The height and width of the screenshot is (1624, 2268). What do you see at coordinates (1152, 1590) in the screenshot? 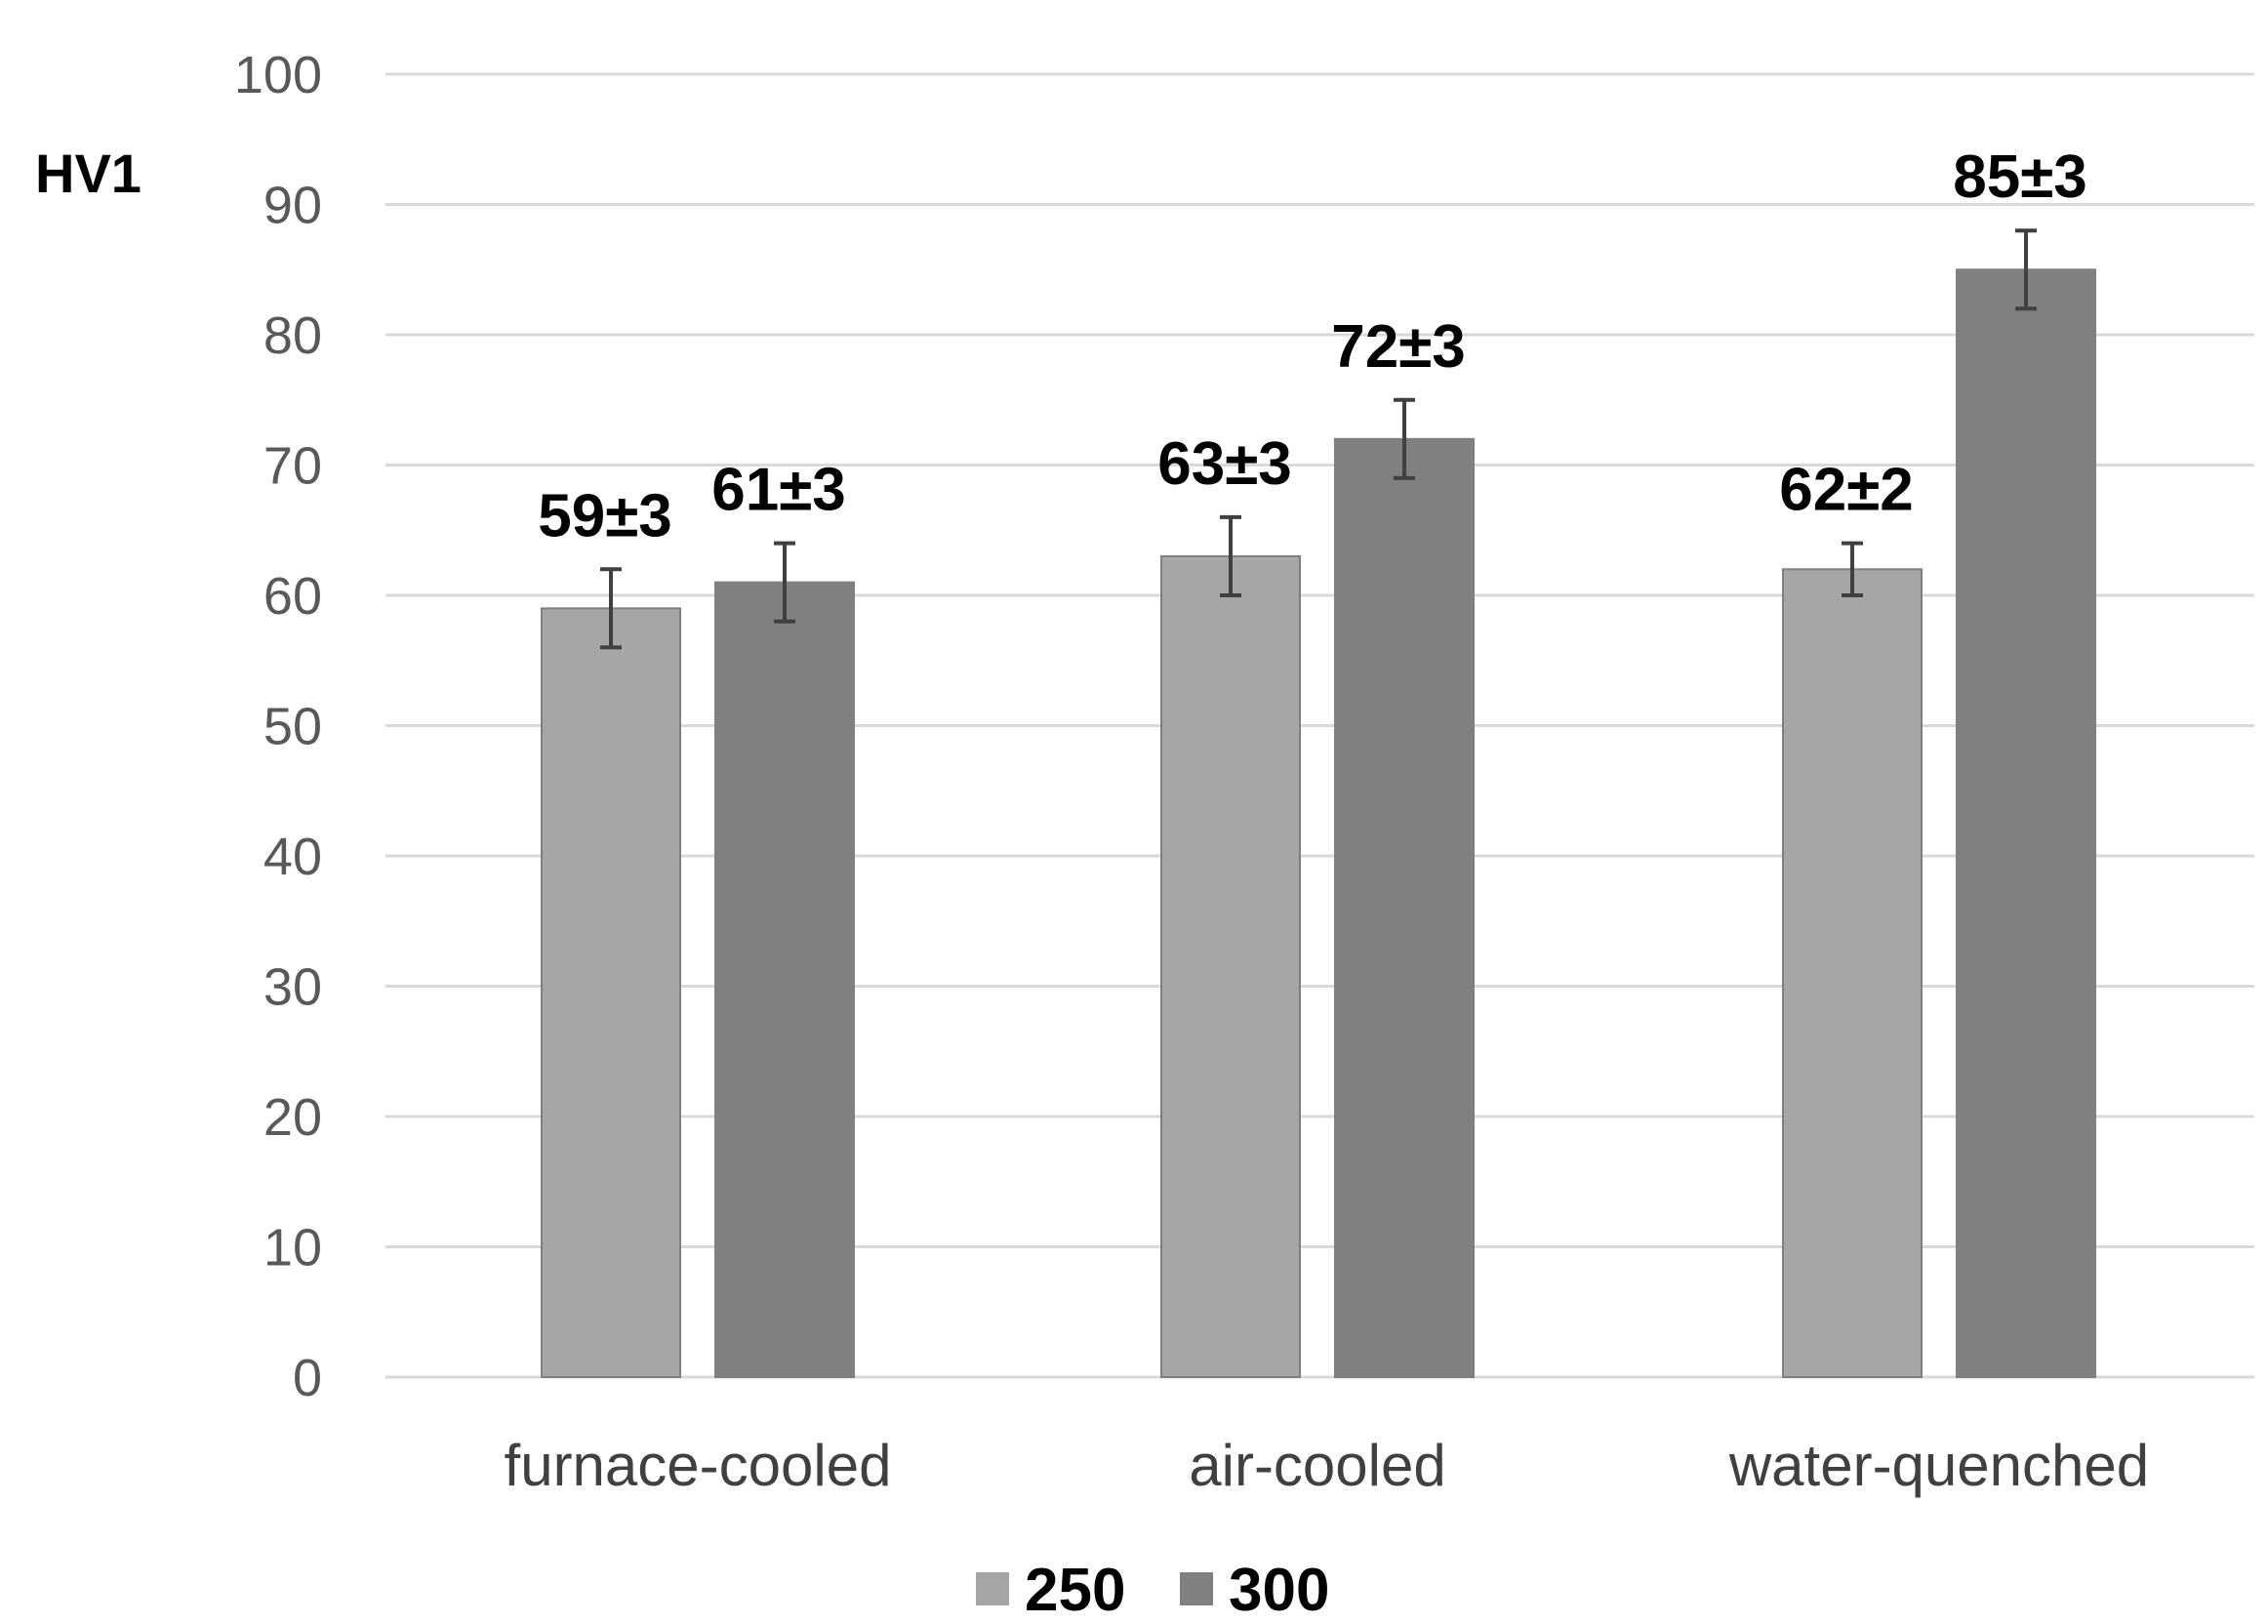
I see `legend: 250 300` at bounding box center [1152, 1590].